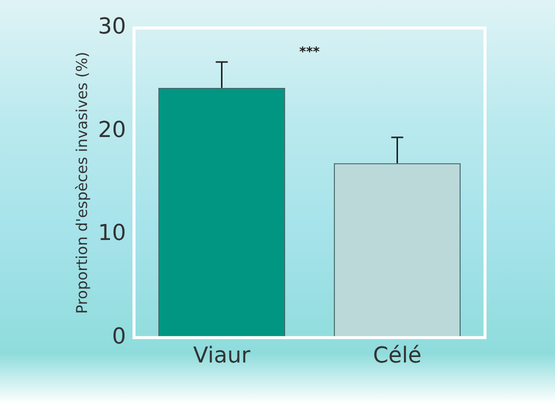 This screenshot has height=416, width=555. Describe the element at coordinates (112, 27) in the screenshot. I see `y-tick-label: 30` at that location.